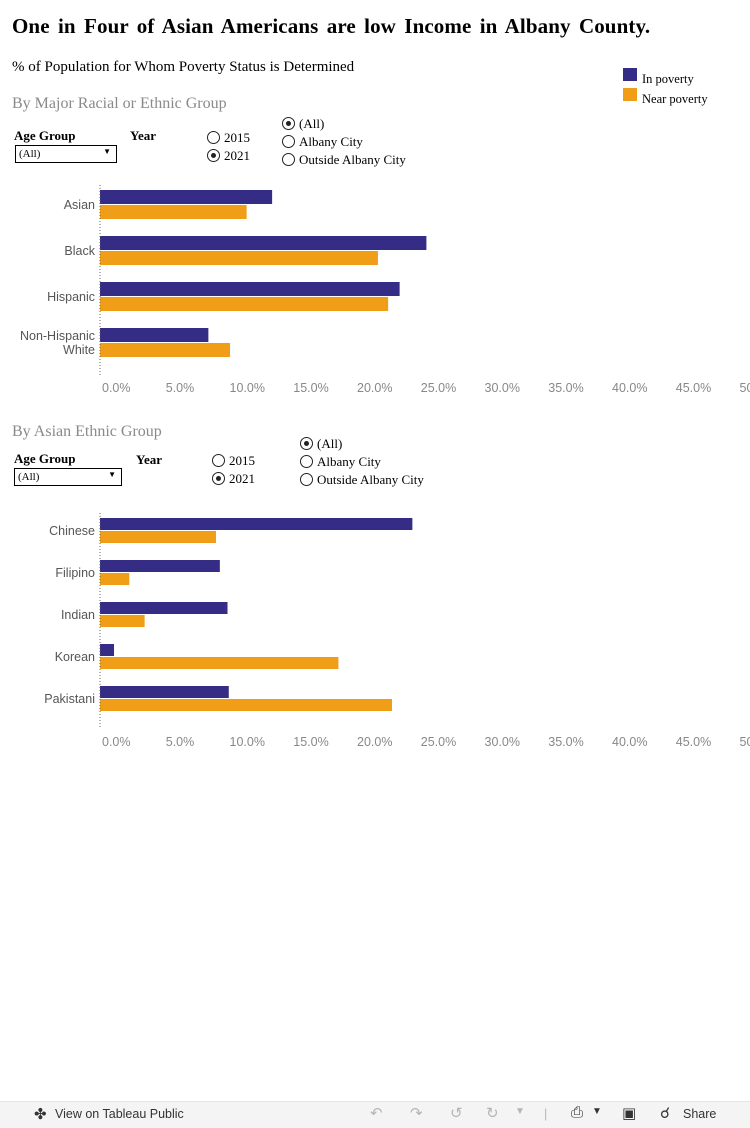 This screenshot has width=750, height=1128. I want to click on fullscreen-icon: ▣, so click(629, 1113).